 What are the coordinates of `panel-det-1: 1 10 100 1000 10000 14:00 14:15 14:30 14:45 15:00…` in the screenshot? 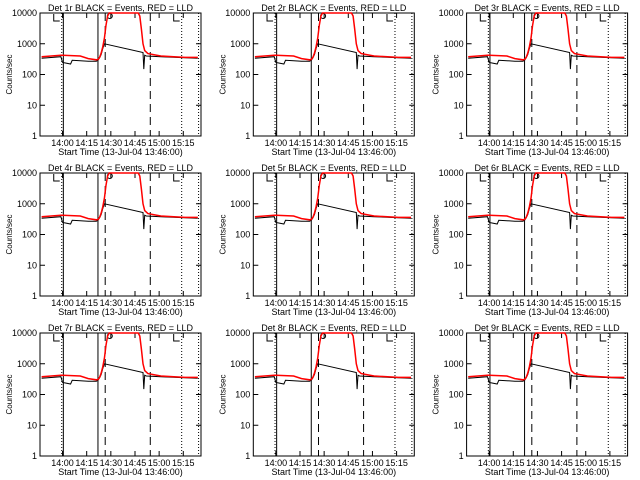 It's located at (103, 80).